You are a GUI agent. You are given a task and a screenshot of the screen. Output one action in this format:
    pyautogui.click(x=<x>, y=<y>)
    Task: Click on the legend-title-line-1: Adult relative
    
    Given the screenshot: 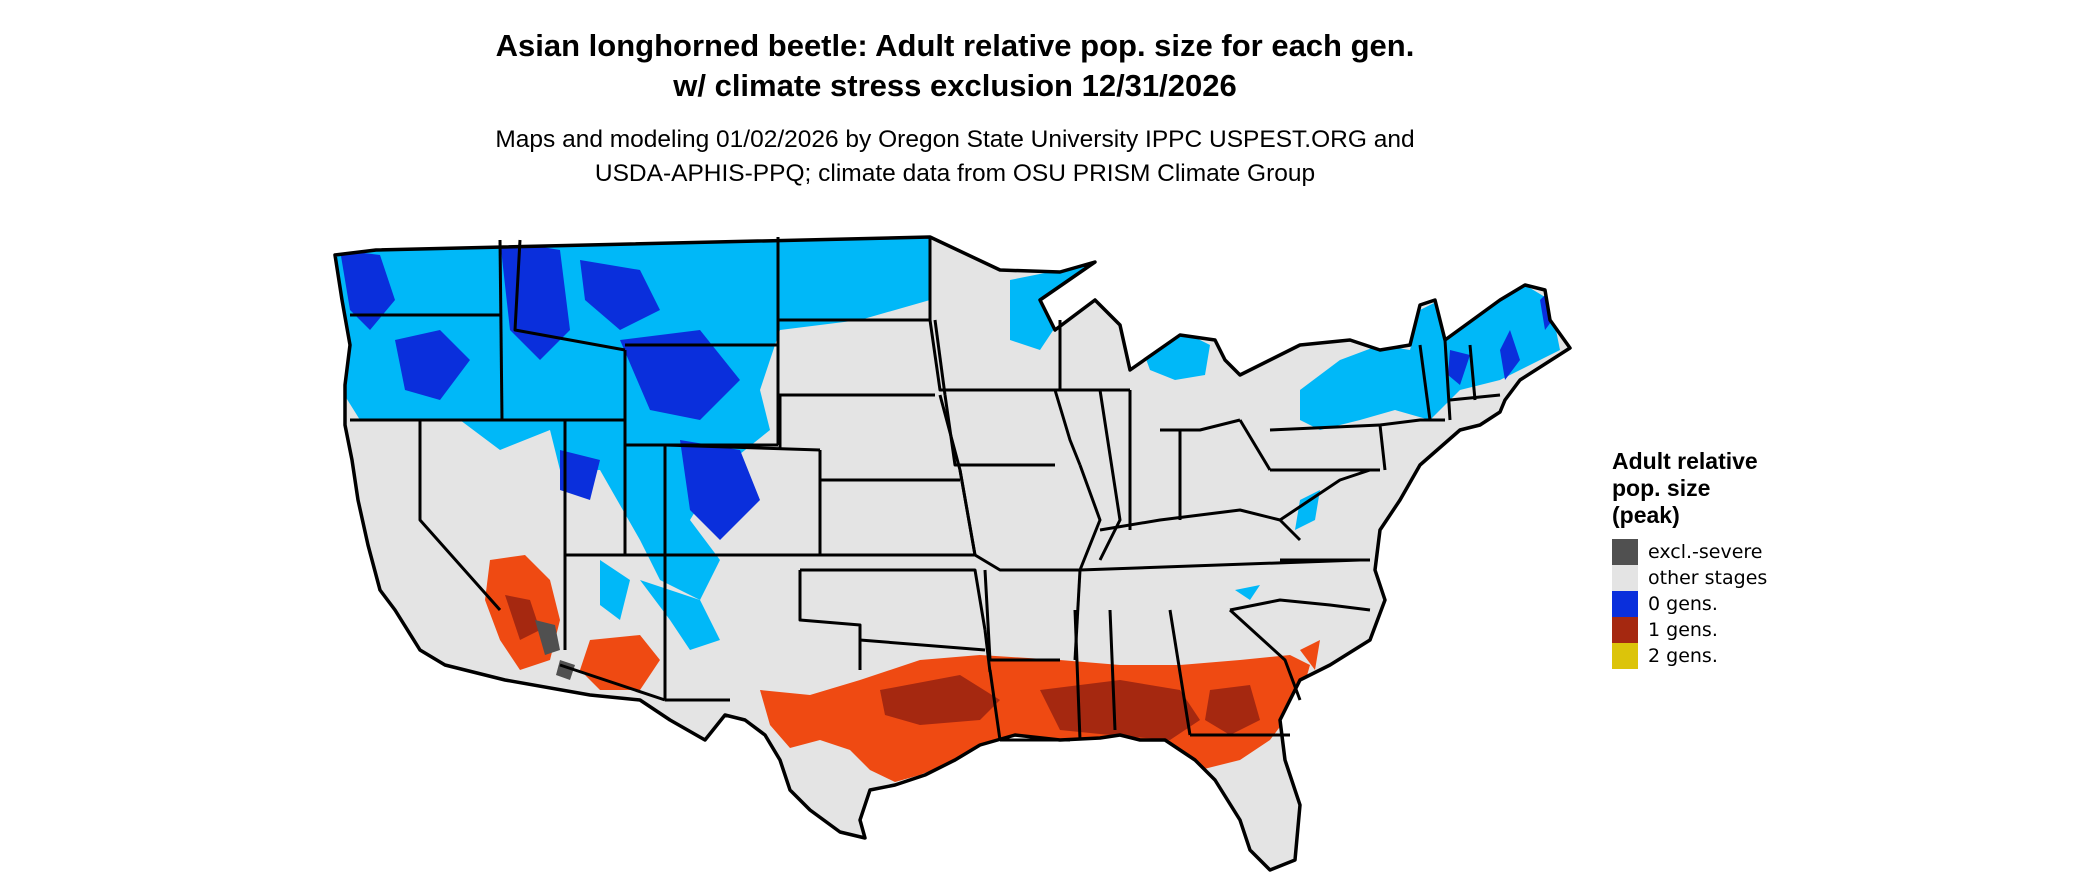 What is the action you would take?
    pyautogui.click(x=1685, y=461)
    